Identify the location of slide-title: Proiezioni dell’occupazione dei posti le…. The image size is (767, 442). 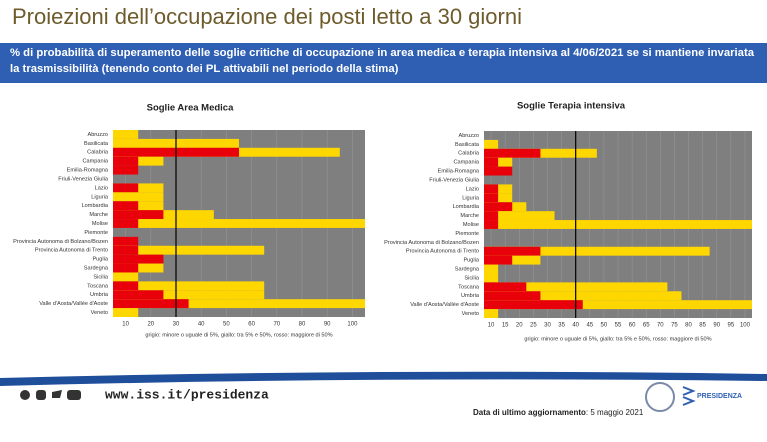
(267, 16).